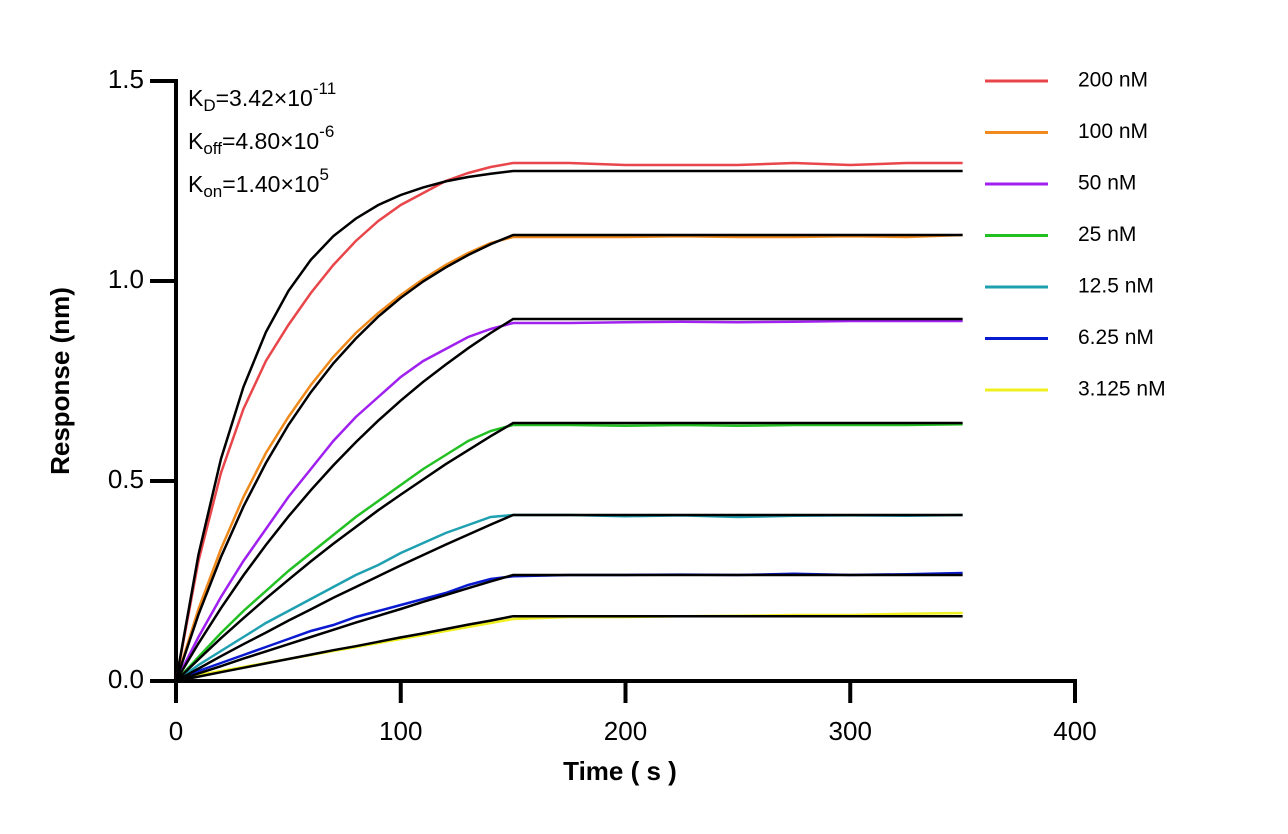 This screenshot has width=1288, height=834. Describe the element at coordinates (620, 771) in the screenshot. I see `x-axis-title: Time ( s )` at that location.